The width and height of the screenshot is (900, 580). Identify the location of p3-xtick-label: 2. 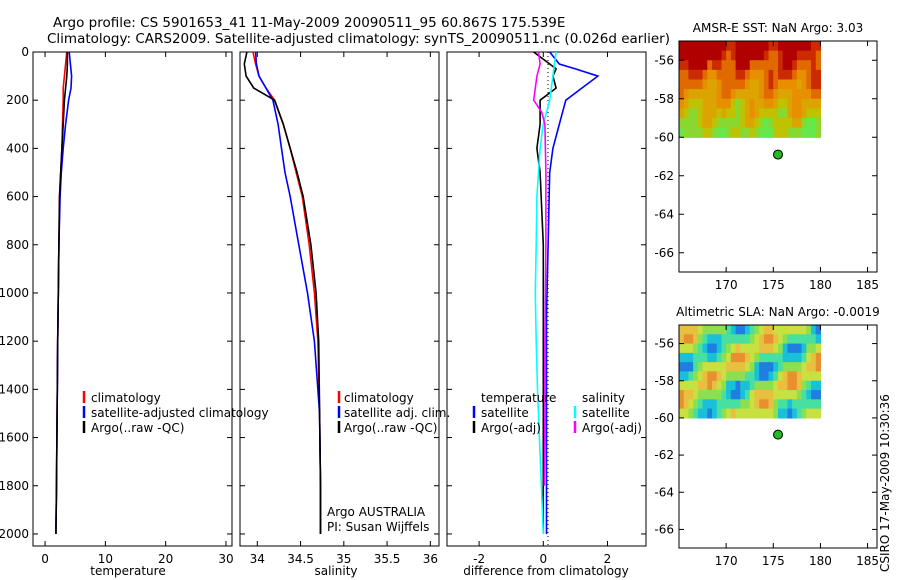
(608, 559).